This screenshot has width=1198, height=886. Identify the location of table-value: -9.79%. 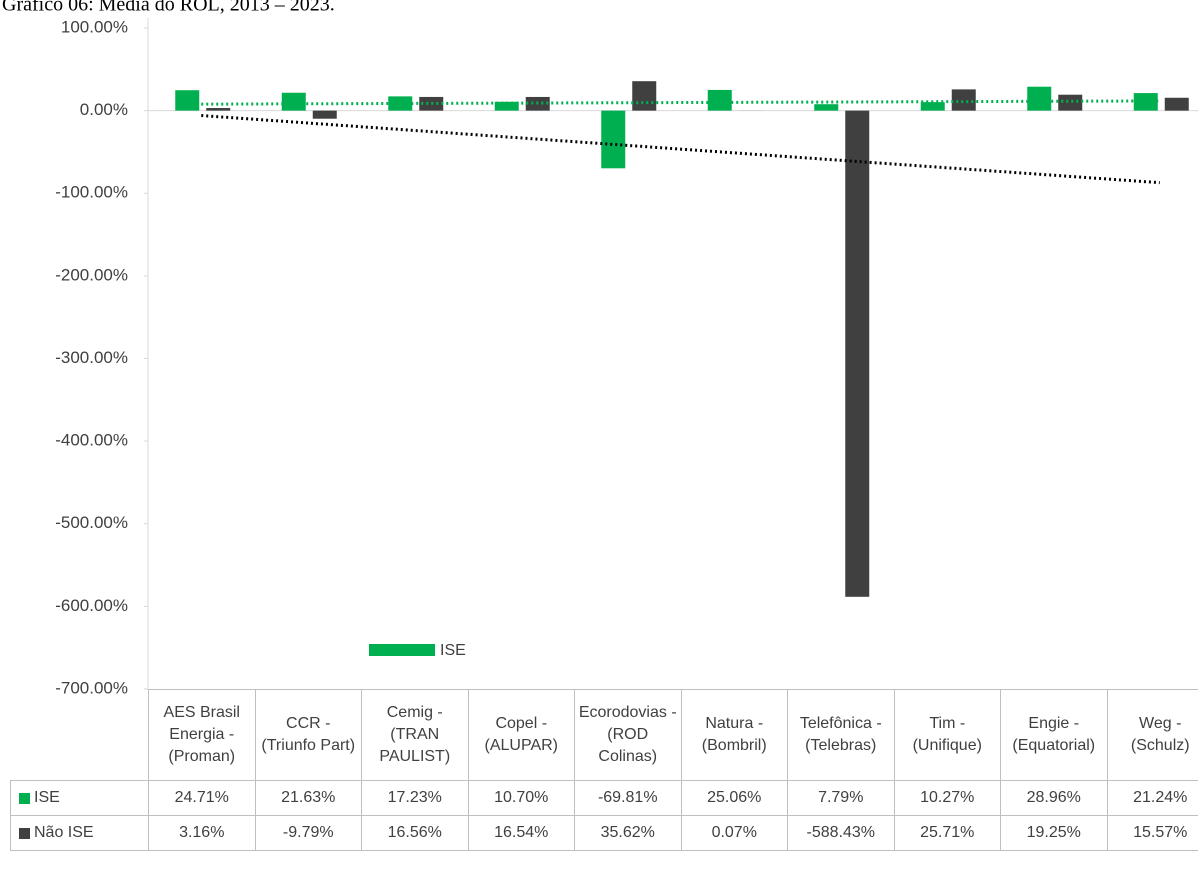
(308, 833).